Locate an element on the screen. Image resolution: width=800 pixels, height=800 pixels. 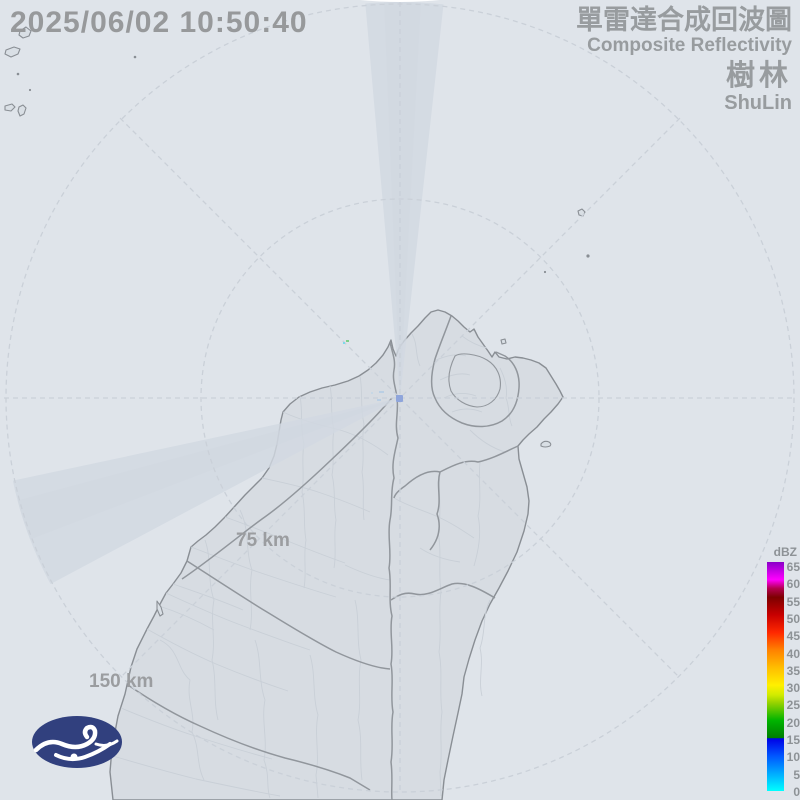
product-title-block: 單雷達合成回波圖 Composite Reflectivity is located at coordinates (684, 30).